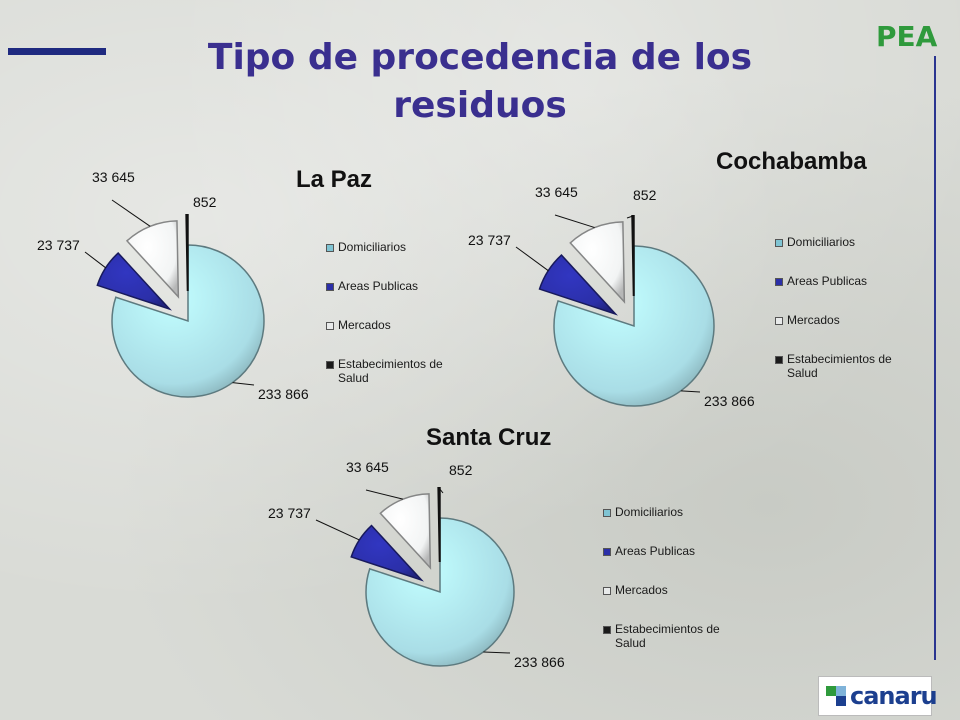 The width and height of the screenshot is (960, 720). What do you see at coordinates (57, 51) in the screenshot?
I see `accent-bar` at bounding box center [57, 51].